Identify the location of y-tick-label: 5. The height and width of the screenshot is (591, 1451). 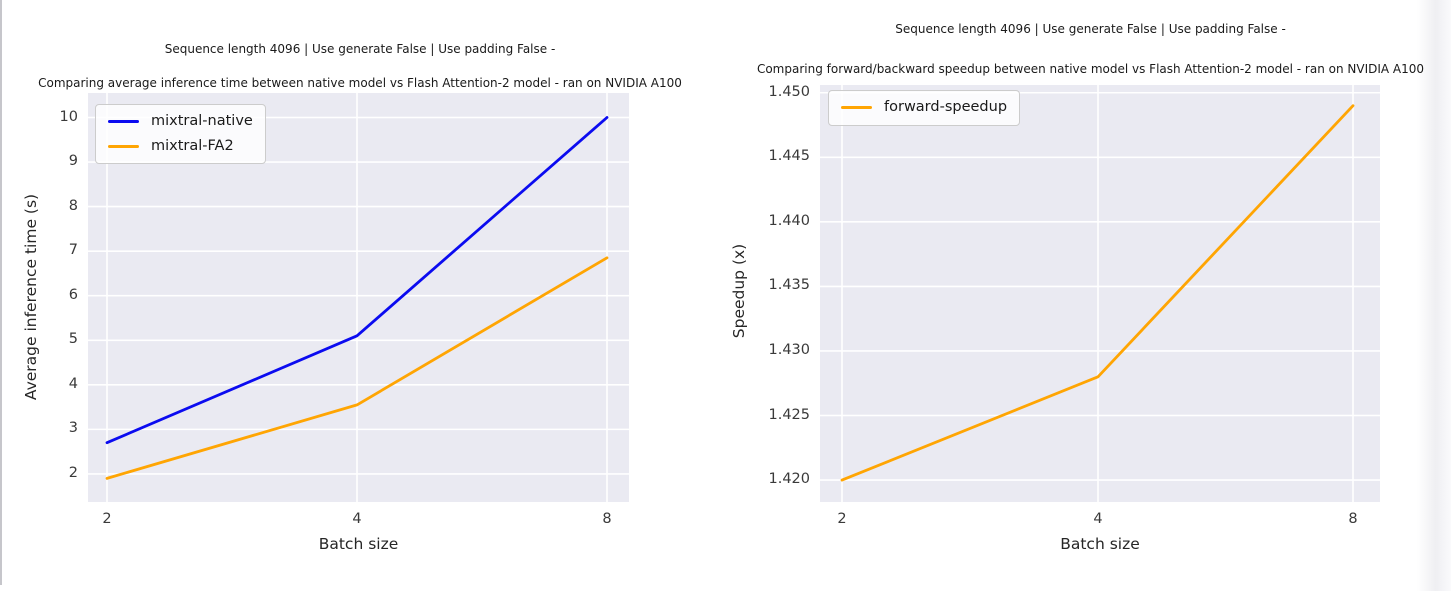
(73, 339).